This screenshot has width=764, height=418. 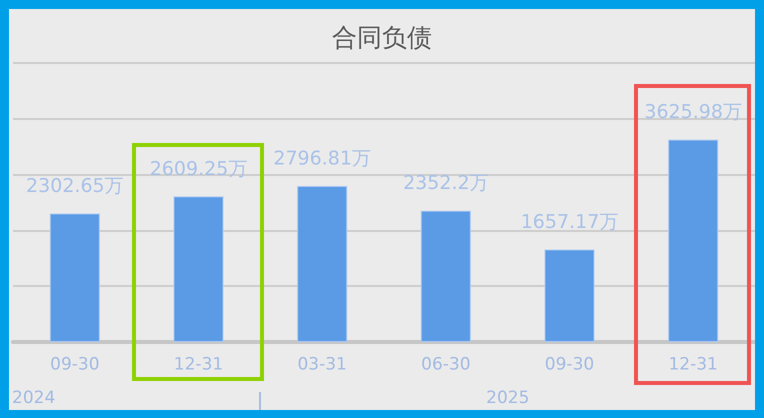 What do you see at coordinates (382, 37) in the screenshot?
I see `chart-title: 合同负债` at bounding box center [382, 37].